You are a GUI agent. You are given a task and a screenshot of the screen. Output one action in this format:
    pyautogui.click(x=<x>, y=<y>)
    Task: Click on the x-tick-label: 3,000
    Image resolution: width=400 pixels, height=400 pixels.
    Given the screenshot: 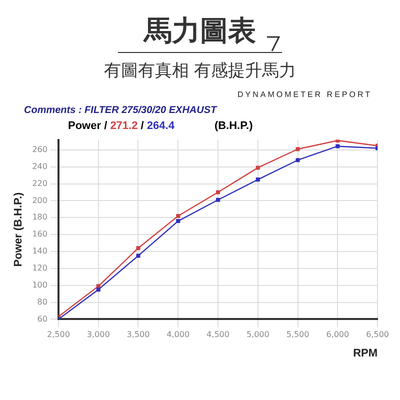 What is the action you would take?
    pyautogui.click(x=98, y=335)
    